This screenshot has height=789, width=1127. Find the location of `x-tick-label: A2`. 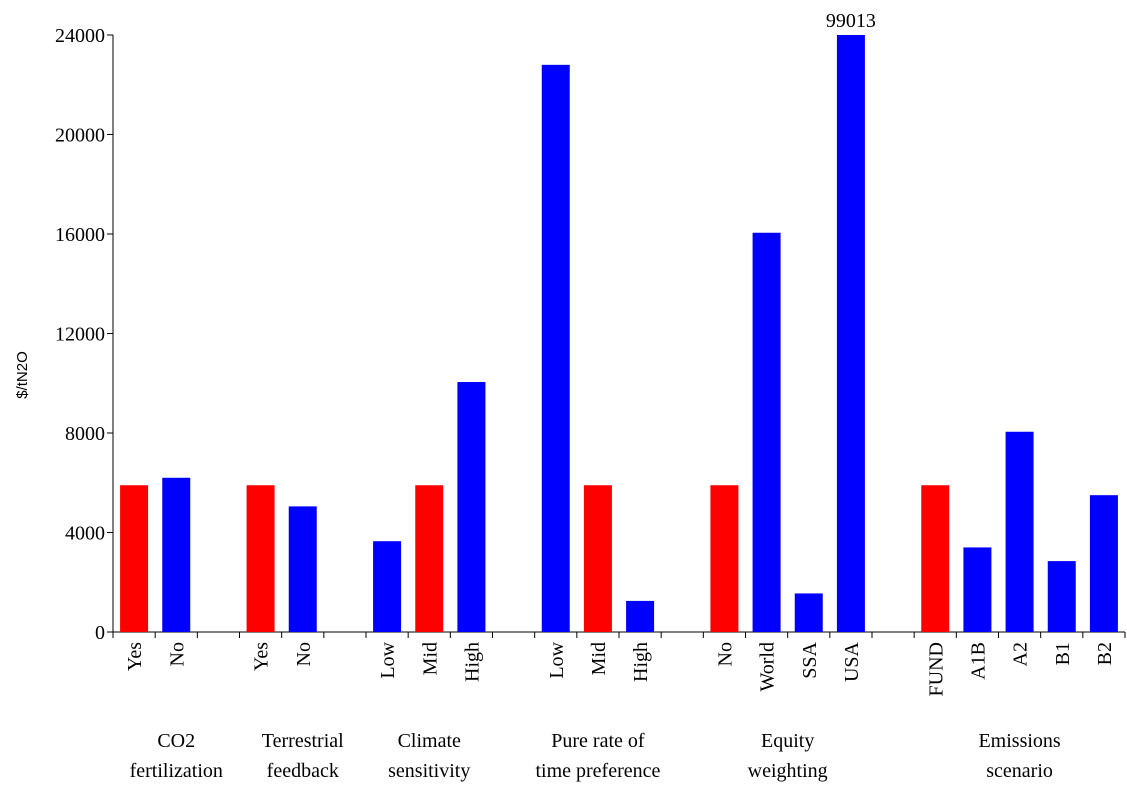

x-tick-label: A2 is located at coordinates (1021, 654).